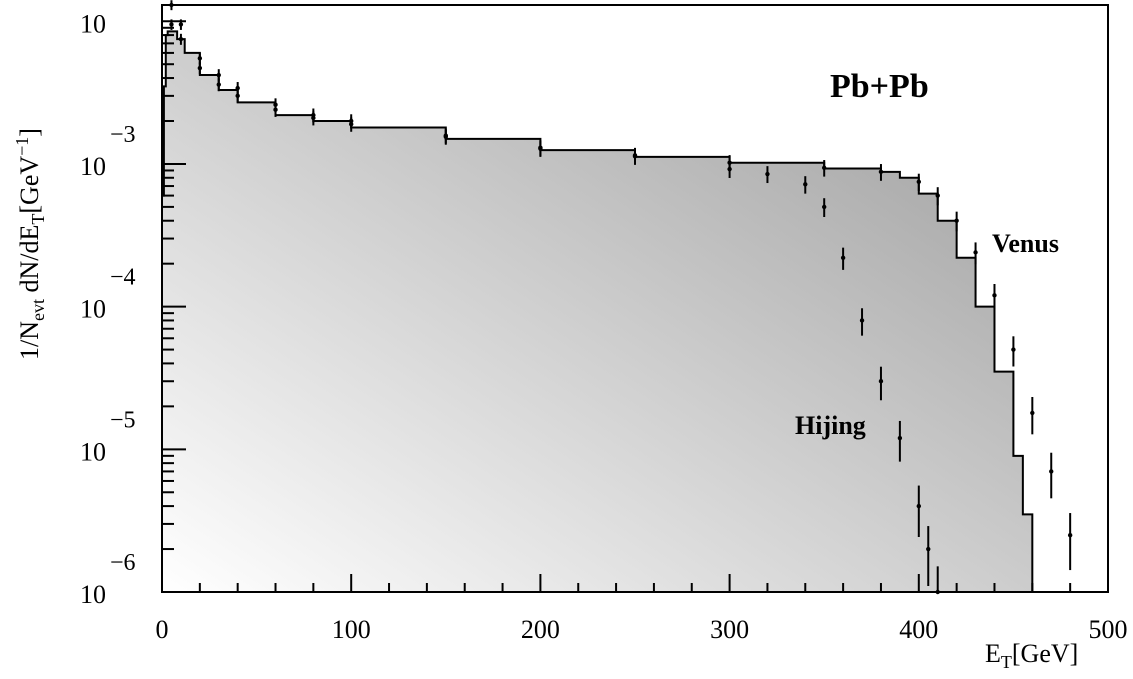 This screenshot has width=1133, height=679. I want to click on x-tick-labels: 0 100 200 300 400 500, so click(642, 629).